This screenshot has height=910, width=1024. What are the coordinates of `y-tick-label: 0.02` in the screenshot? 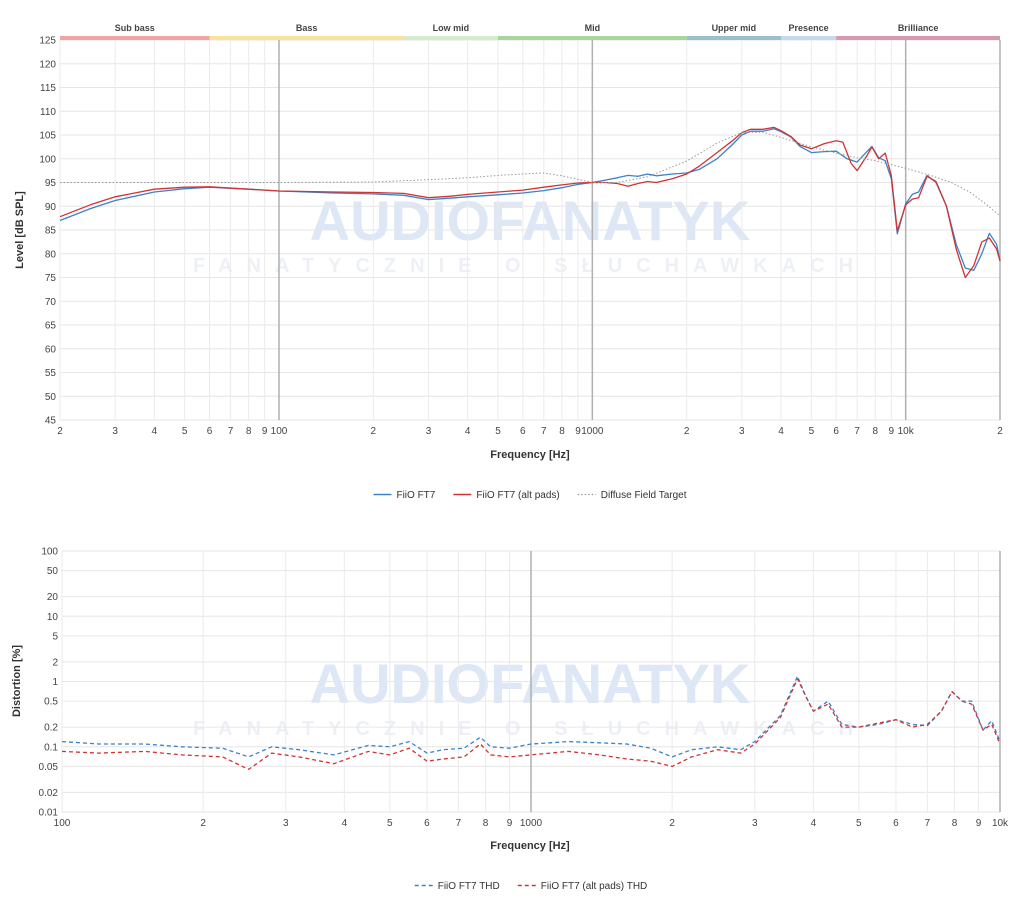 It's located at (49, 793).